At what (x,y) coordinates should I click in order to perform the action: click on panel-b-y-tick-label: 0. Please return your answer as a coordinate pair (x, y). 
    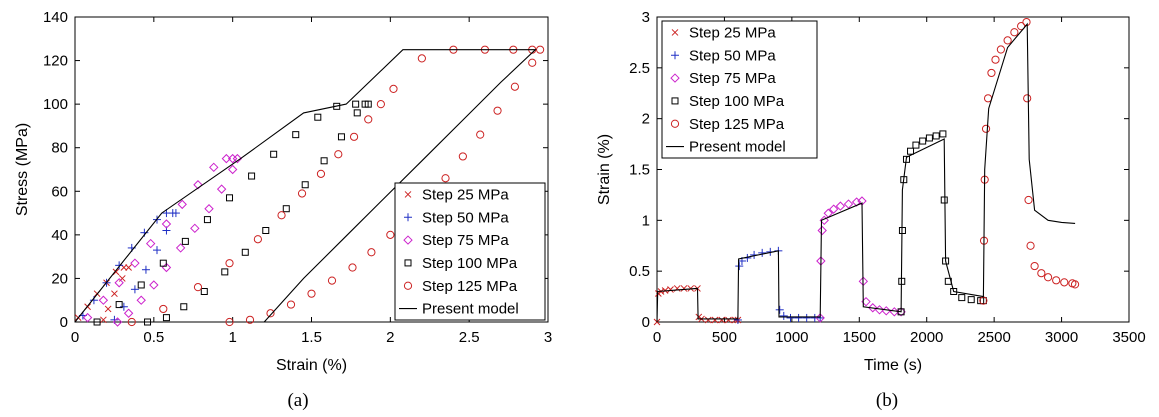
    Looking at the image, I should click on (646, 322).